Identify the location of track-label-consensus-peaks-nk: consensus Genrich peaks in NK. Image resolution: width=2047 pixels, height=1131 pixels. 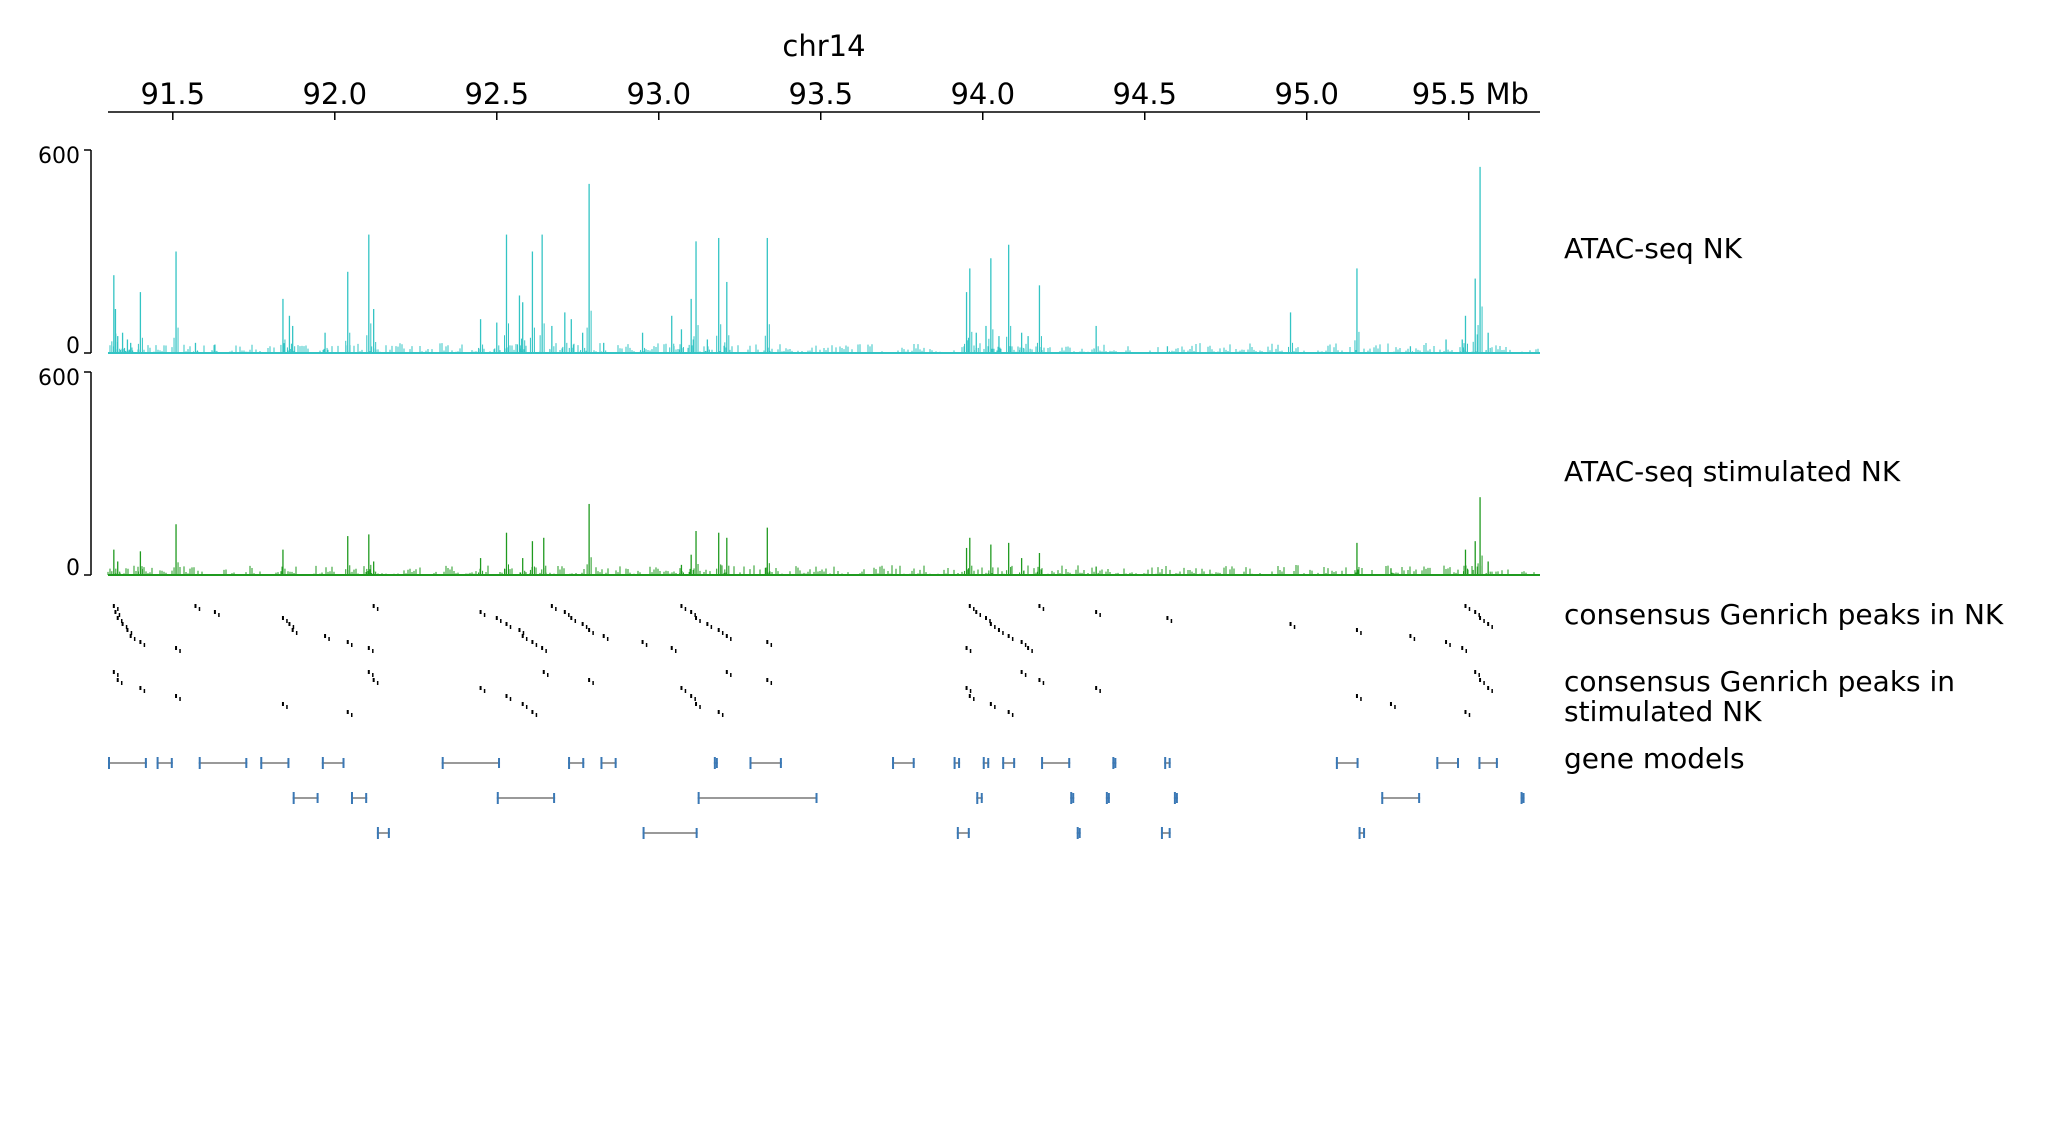
(1784, 614).